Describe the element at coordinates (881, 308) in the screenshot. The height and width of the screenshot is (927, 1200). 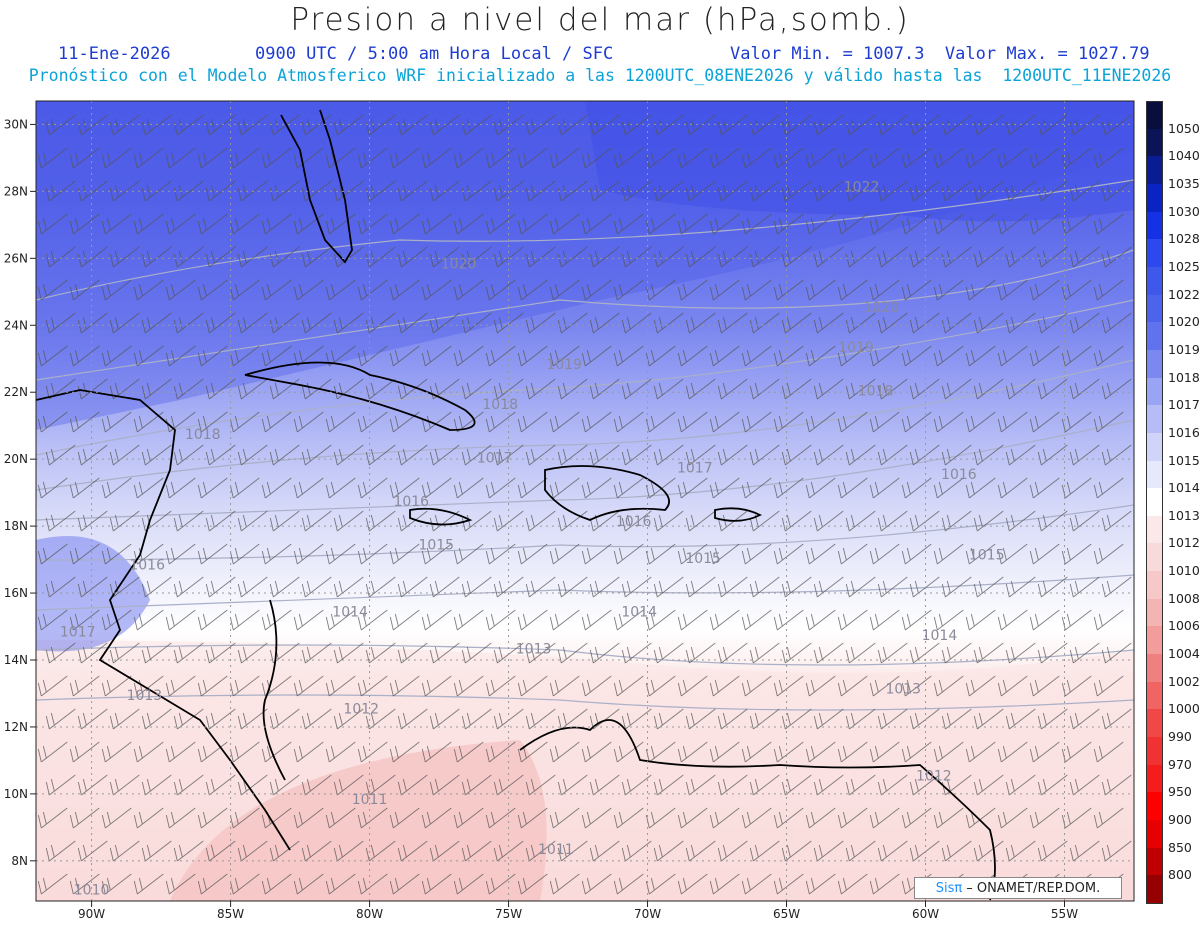
I see `contour-label: 1020` at that location.